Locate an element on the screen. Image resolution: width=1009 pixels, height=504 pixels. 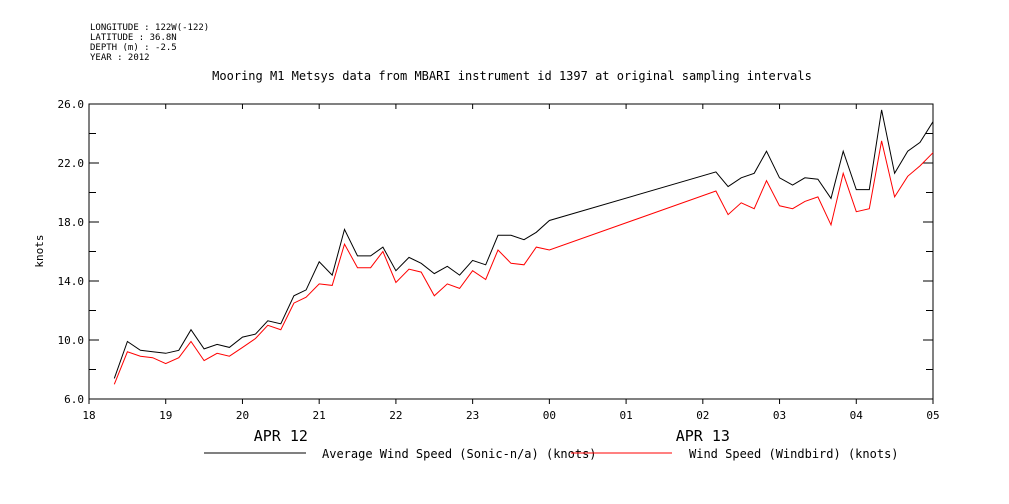
x-tick-label: 22 is located at coordinates (395, 415).